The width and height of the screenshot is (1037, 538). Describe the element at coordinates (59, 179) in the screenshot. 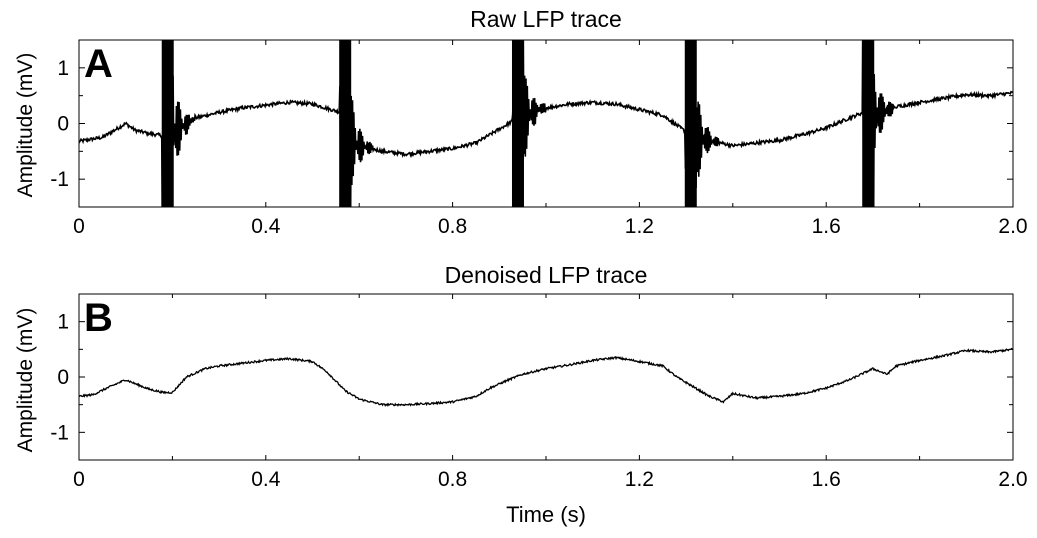

I see `panel-a-ytick-label: -1` at that location.